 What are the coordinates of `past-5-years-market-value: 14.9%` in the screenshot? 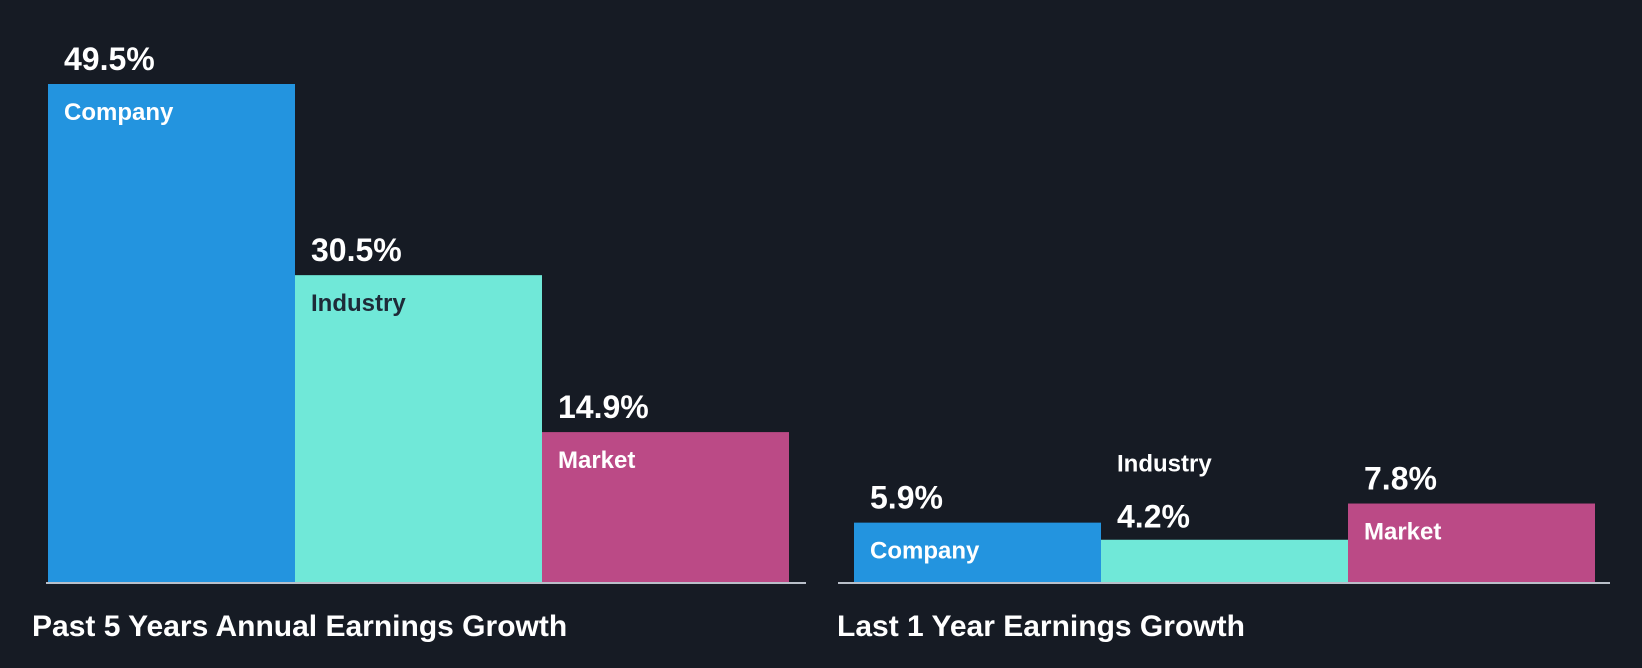 It's located at (603, 407).